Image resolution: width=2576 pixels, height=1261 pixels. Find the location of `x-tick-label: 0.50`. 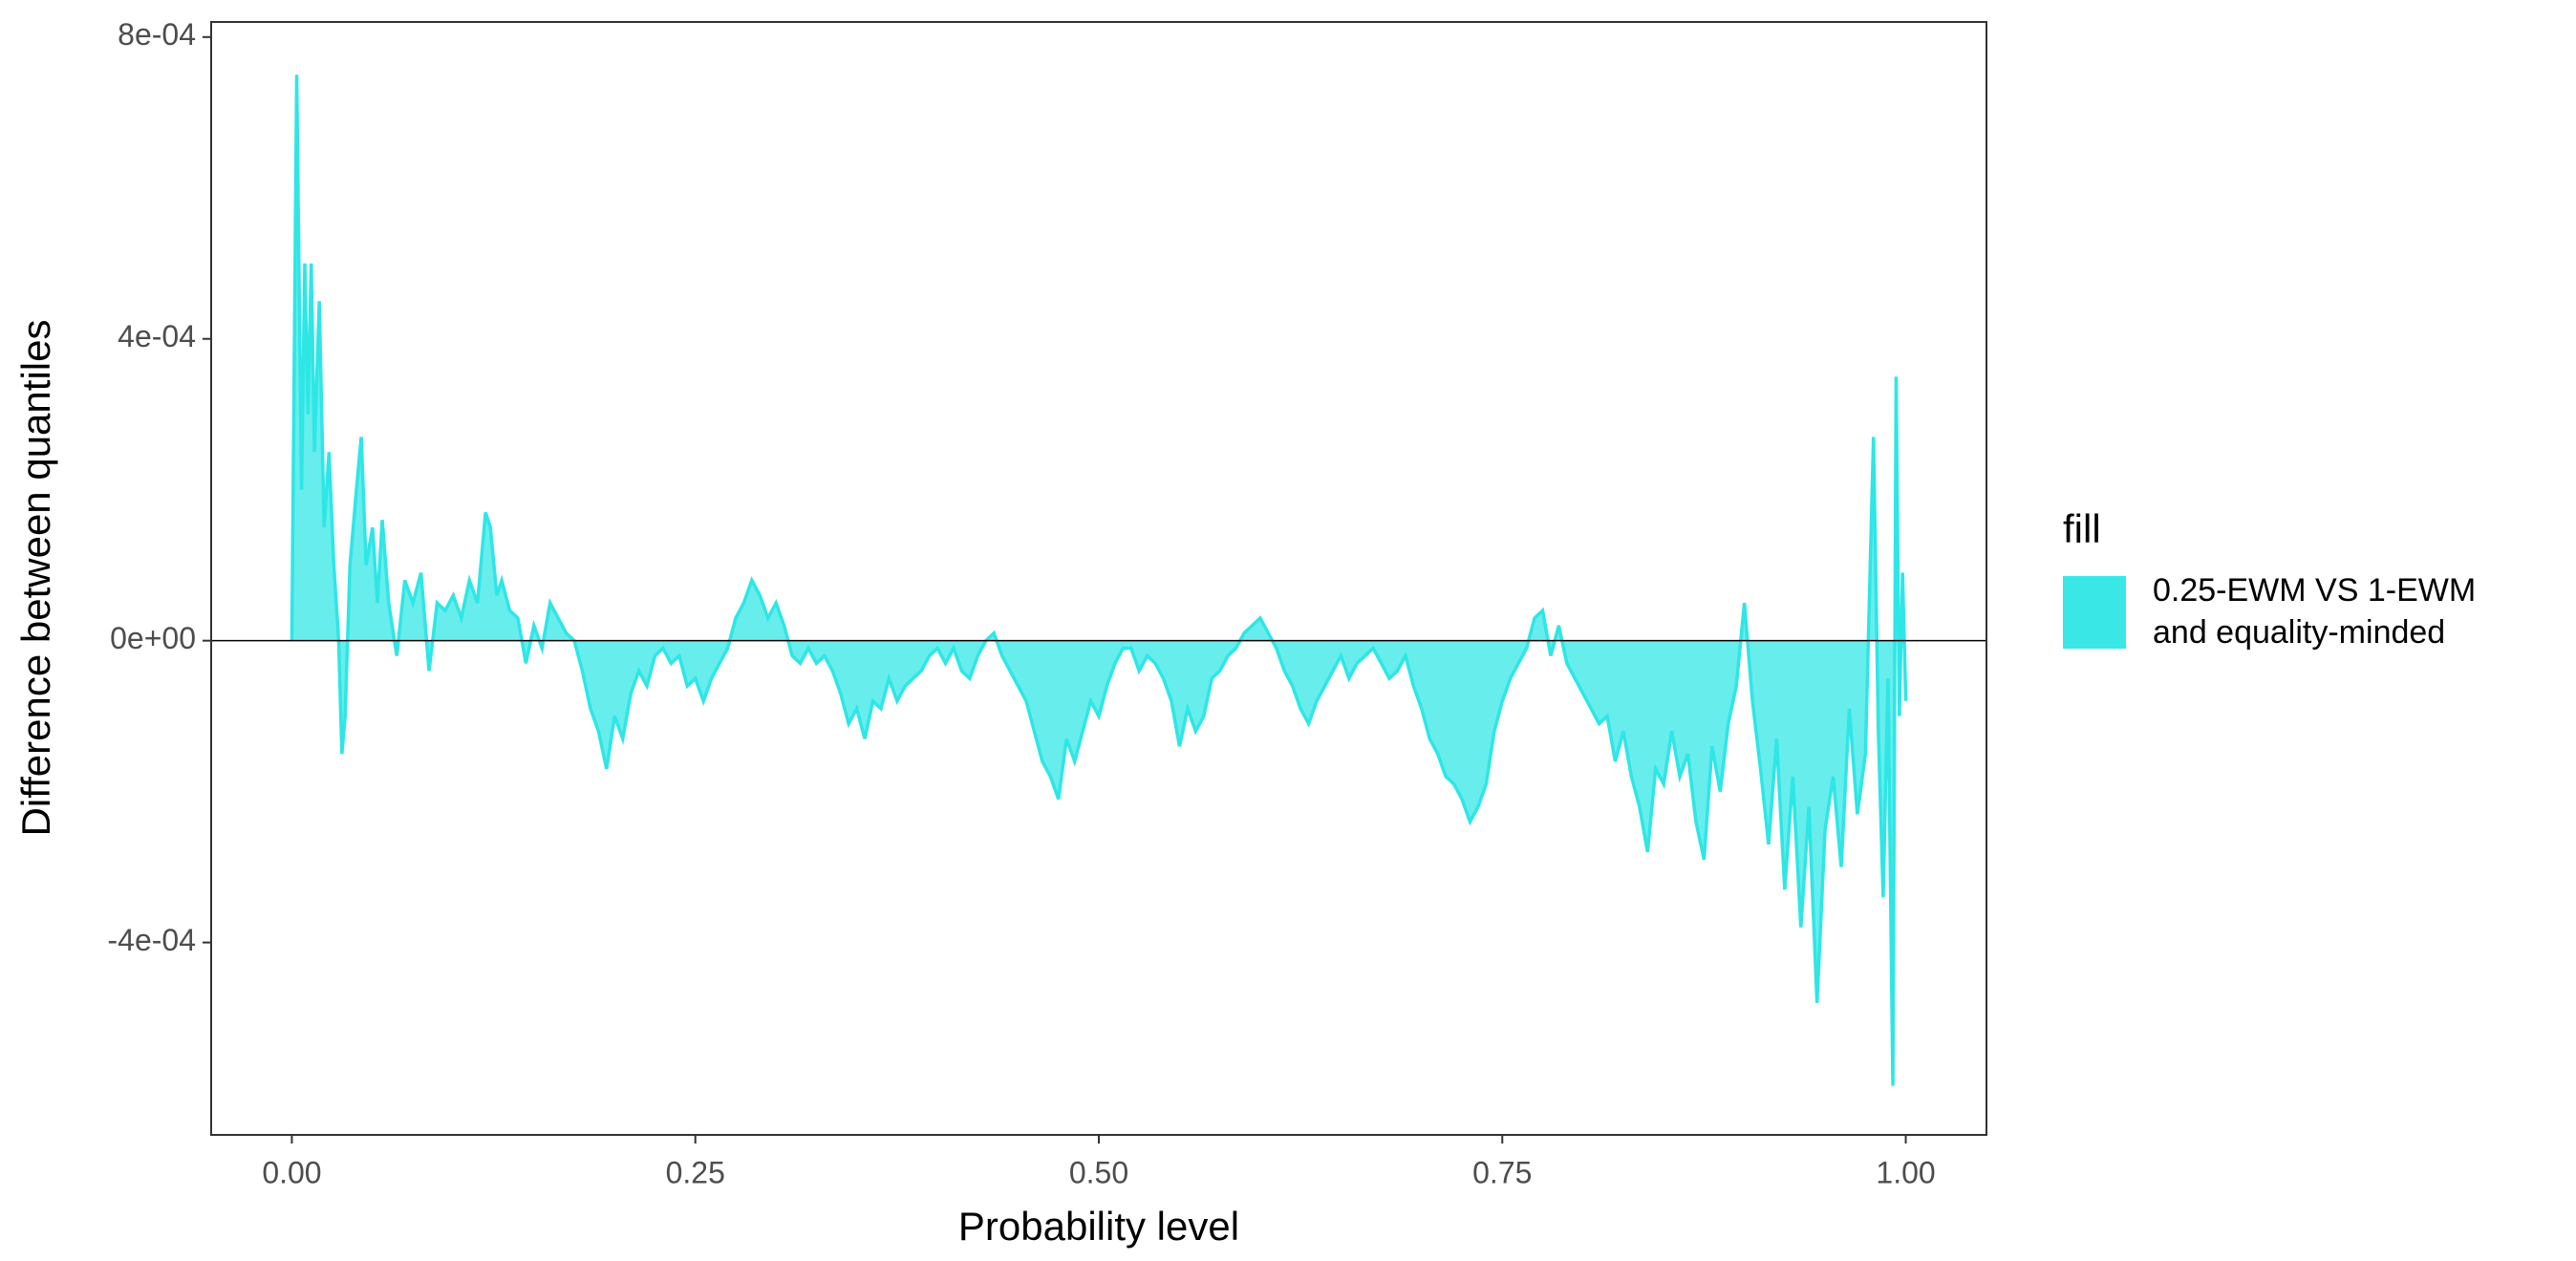

x-tick-label: 0.50 is located at coordinates (1098, 1172).